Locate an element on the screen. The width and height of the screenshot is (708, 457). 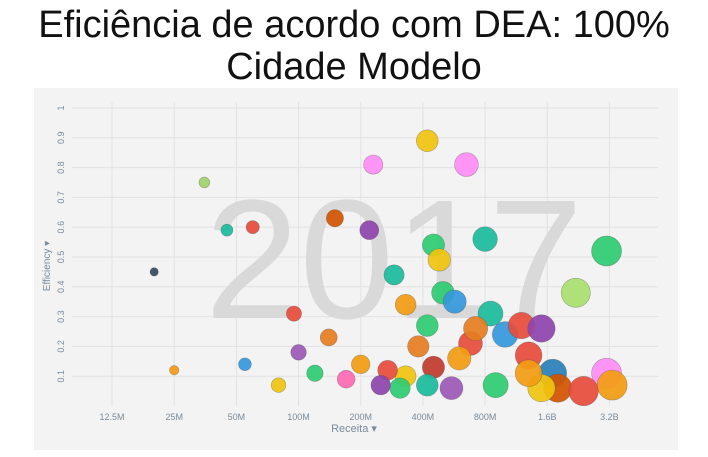
x-tick-label: 800M is located at coordinates (485, 417).